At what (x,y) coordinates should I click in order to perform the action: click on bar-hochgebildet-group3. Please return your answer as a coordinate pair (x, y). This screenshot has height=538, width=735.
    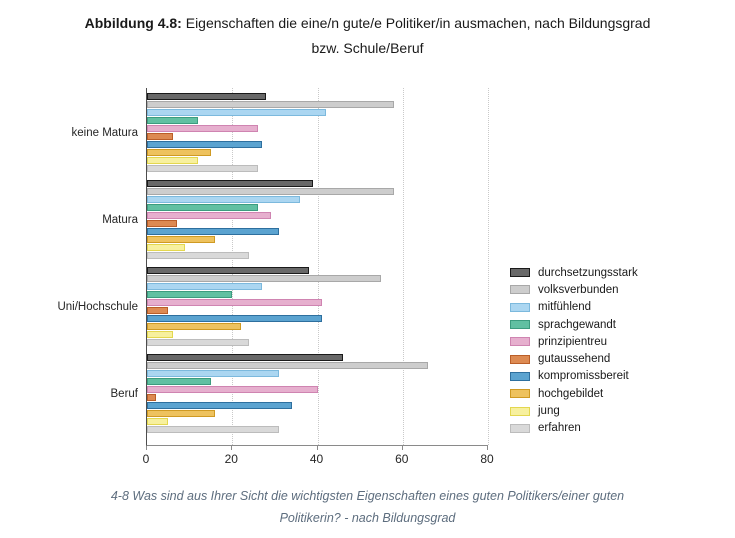
    Looking at the image, I should click on (194, 326).